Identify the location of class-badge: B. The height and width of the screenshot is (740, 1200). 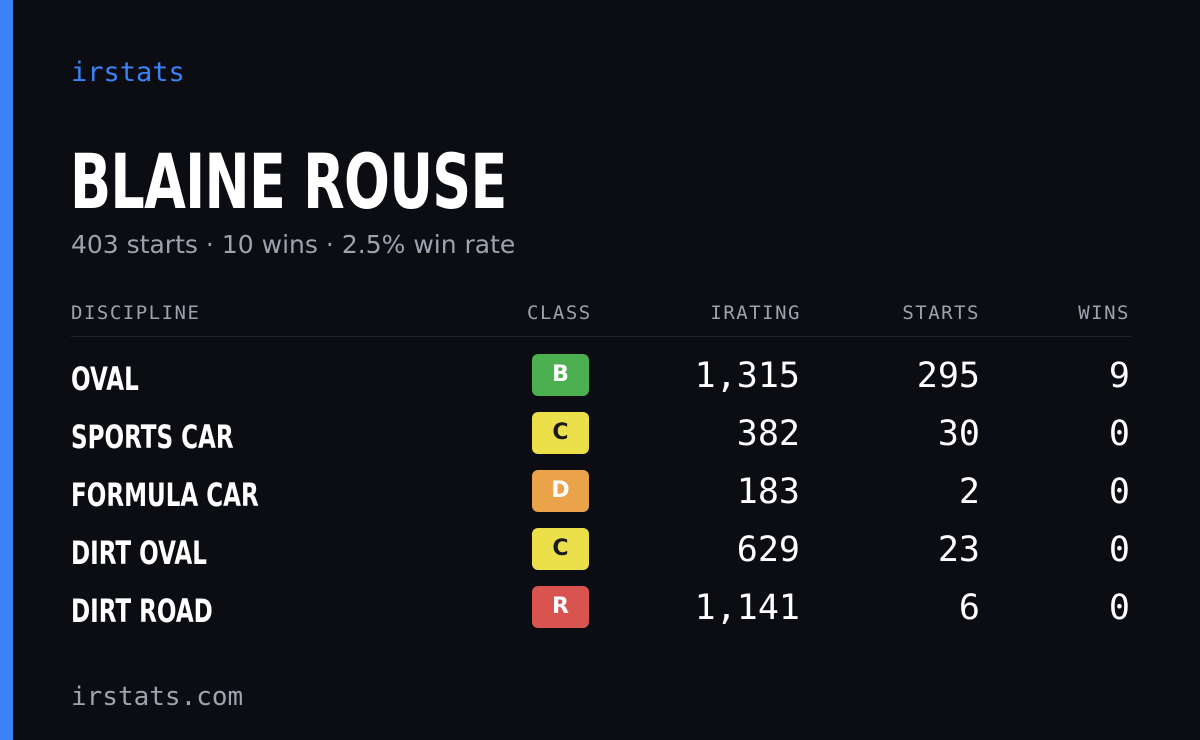
(560, 375).